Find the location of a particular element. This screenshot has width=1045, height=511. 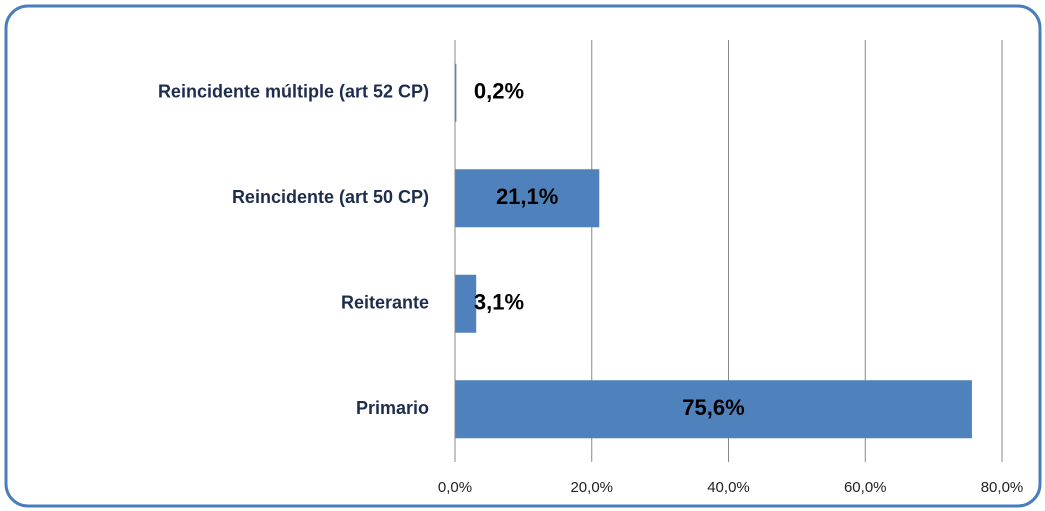

value-label: 0,2% is located at coordinates (499, 91).